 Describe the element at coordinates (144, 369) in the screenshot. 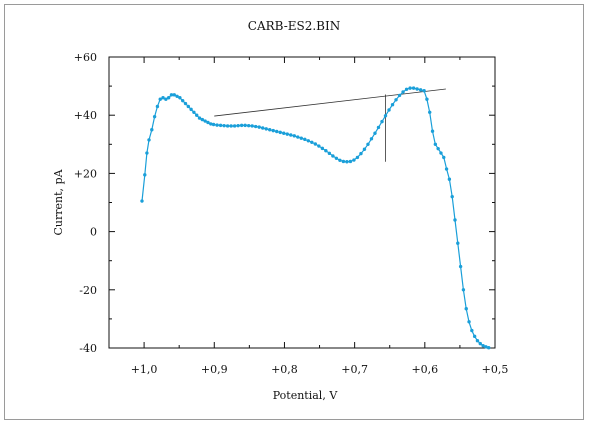

I see `x-tick-label: +1,0` at that location.